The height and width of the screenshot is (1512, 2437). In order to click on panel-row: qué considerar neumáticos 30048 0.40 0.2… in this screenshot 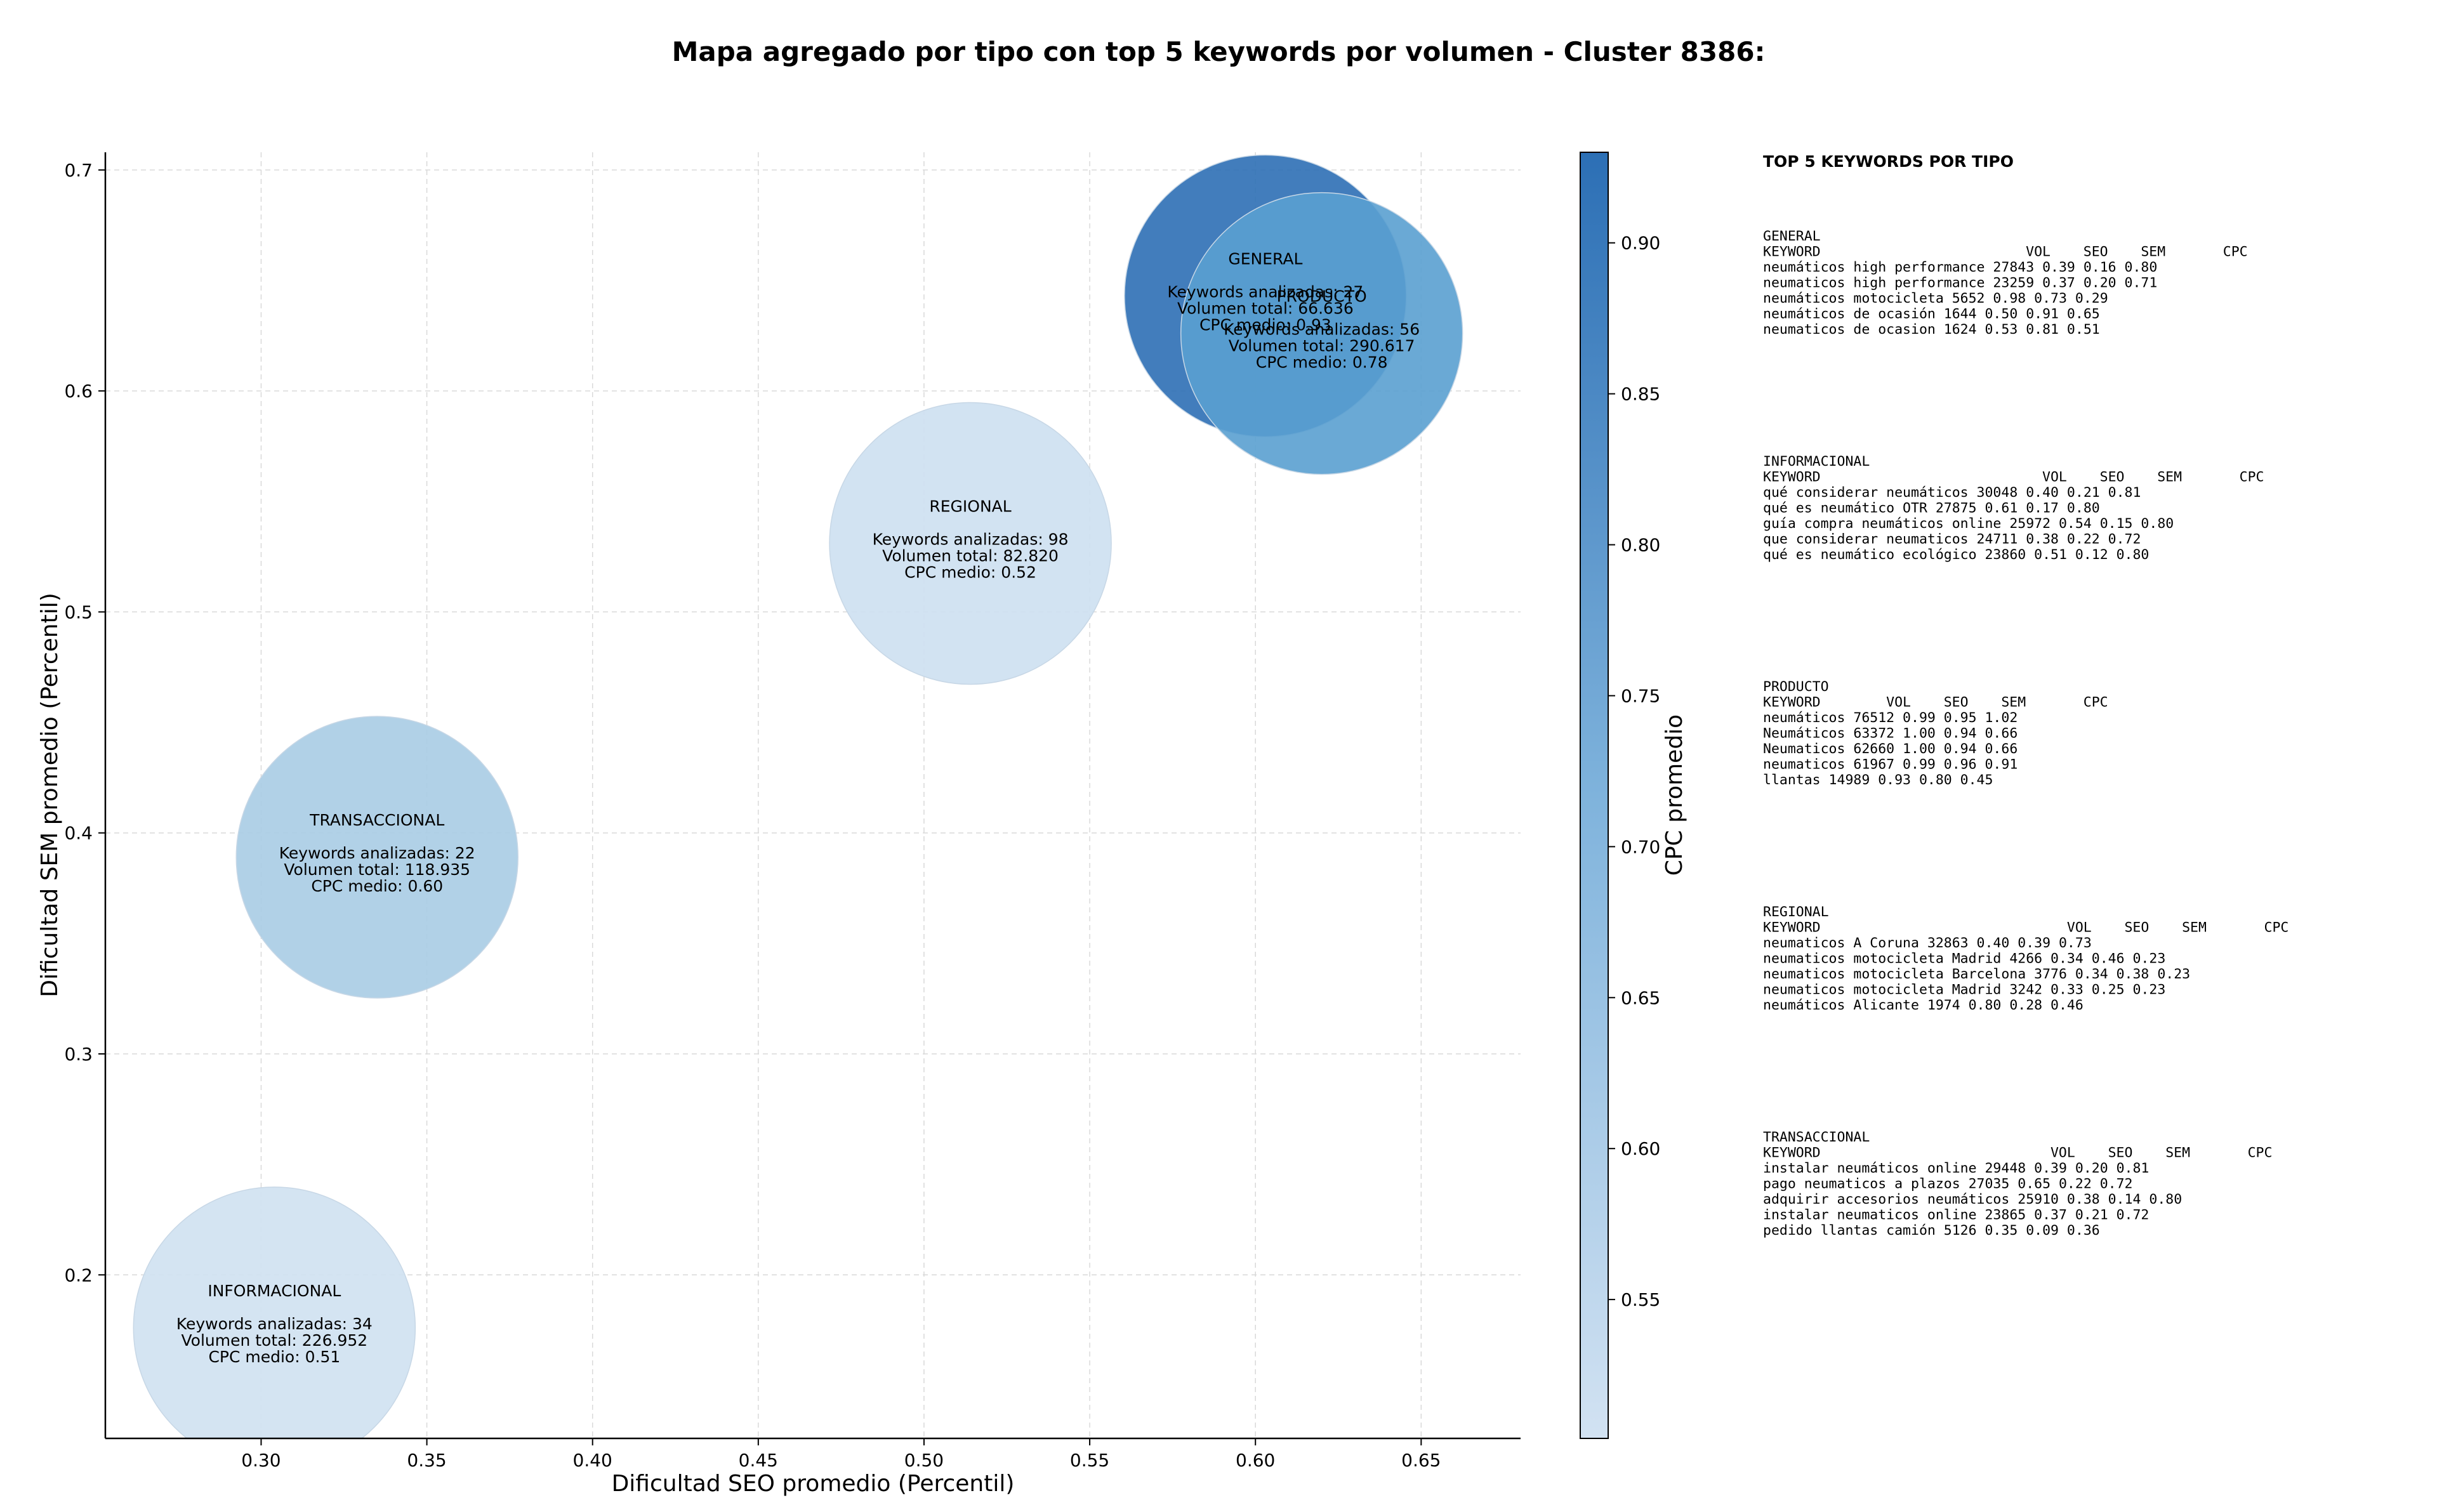, I will do `click(1952, 493)`.